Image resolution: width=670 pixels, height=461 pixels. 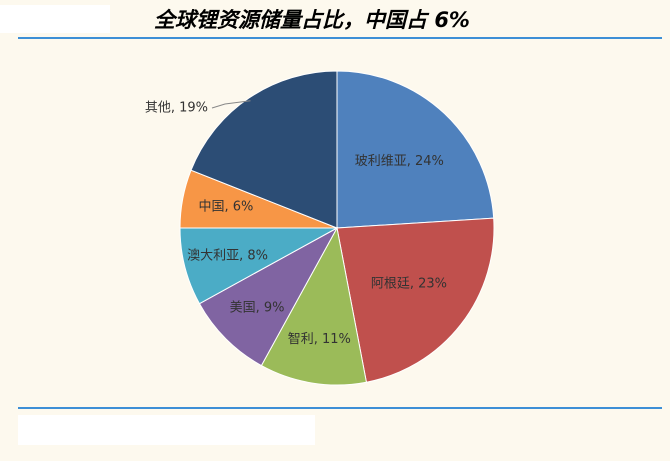 What do you see at coordinates (399, 161) in the screenshot?
I see `data-label: 玻利维亚, 24%` at bounding box center [399, 161].